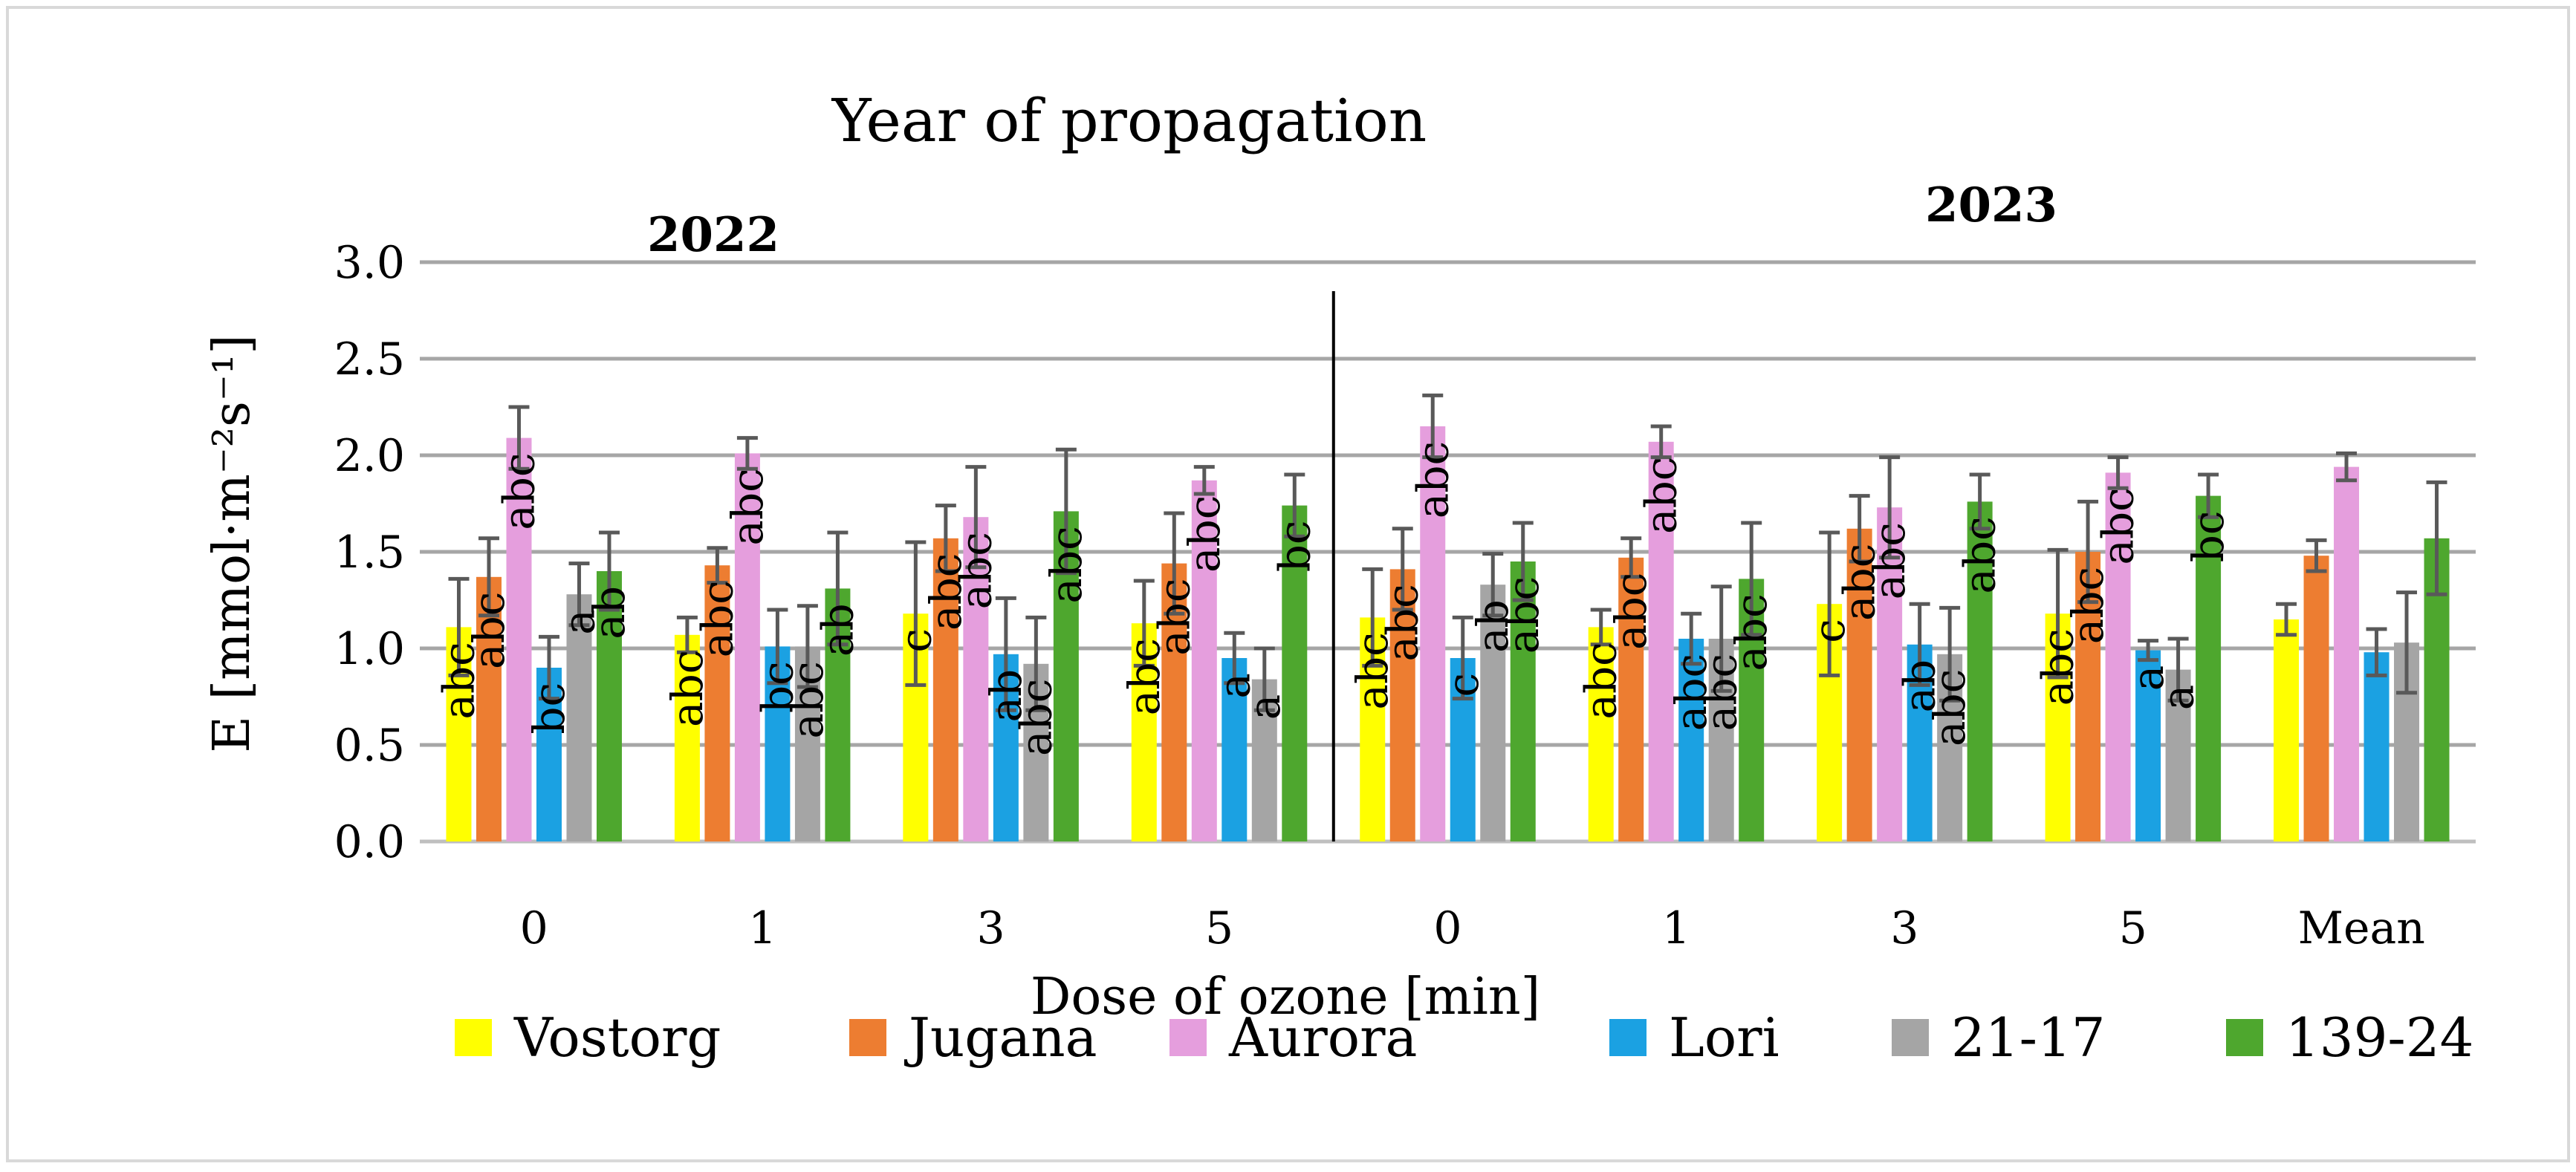 This screenshot has width=2576, height=1172. What do you see at coordinates (1322, 1037) in the screenshot?
I see `legend-label: Aurora` at bounding box center [1322, 1037].